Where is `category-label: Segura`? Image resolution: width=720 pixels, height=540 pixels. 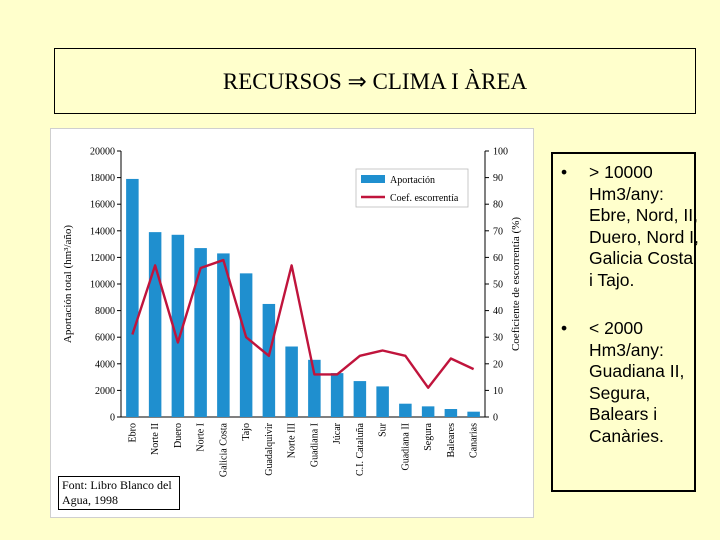 category-label: Segura is located at coordinates (428, 436).